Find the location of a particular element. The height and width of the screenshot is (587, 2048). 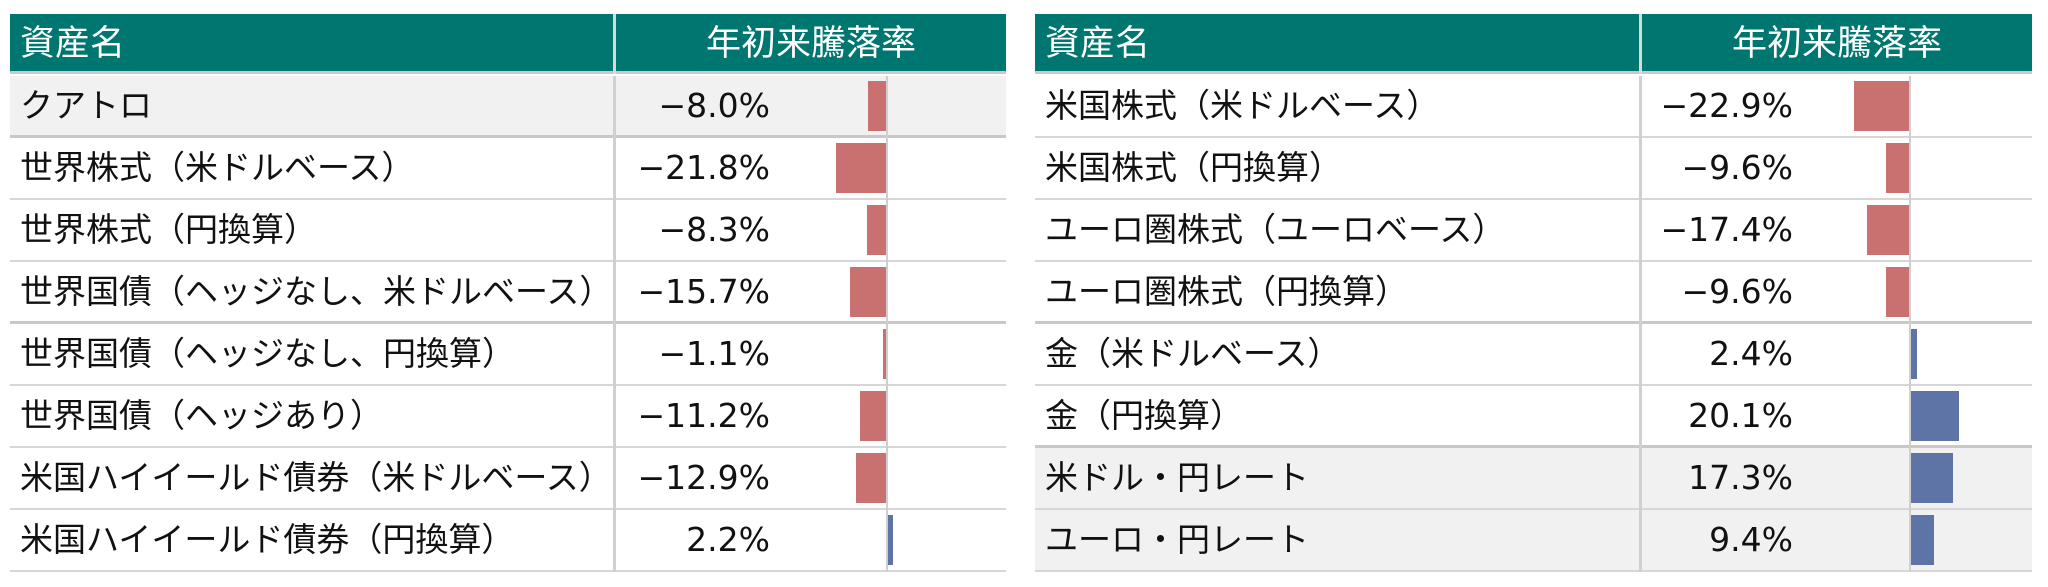

ytd-return-value: 20.1% is located at coordinates (1740, 415).